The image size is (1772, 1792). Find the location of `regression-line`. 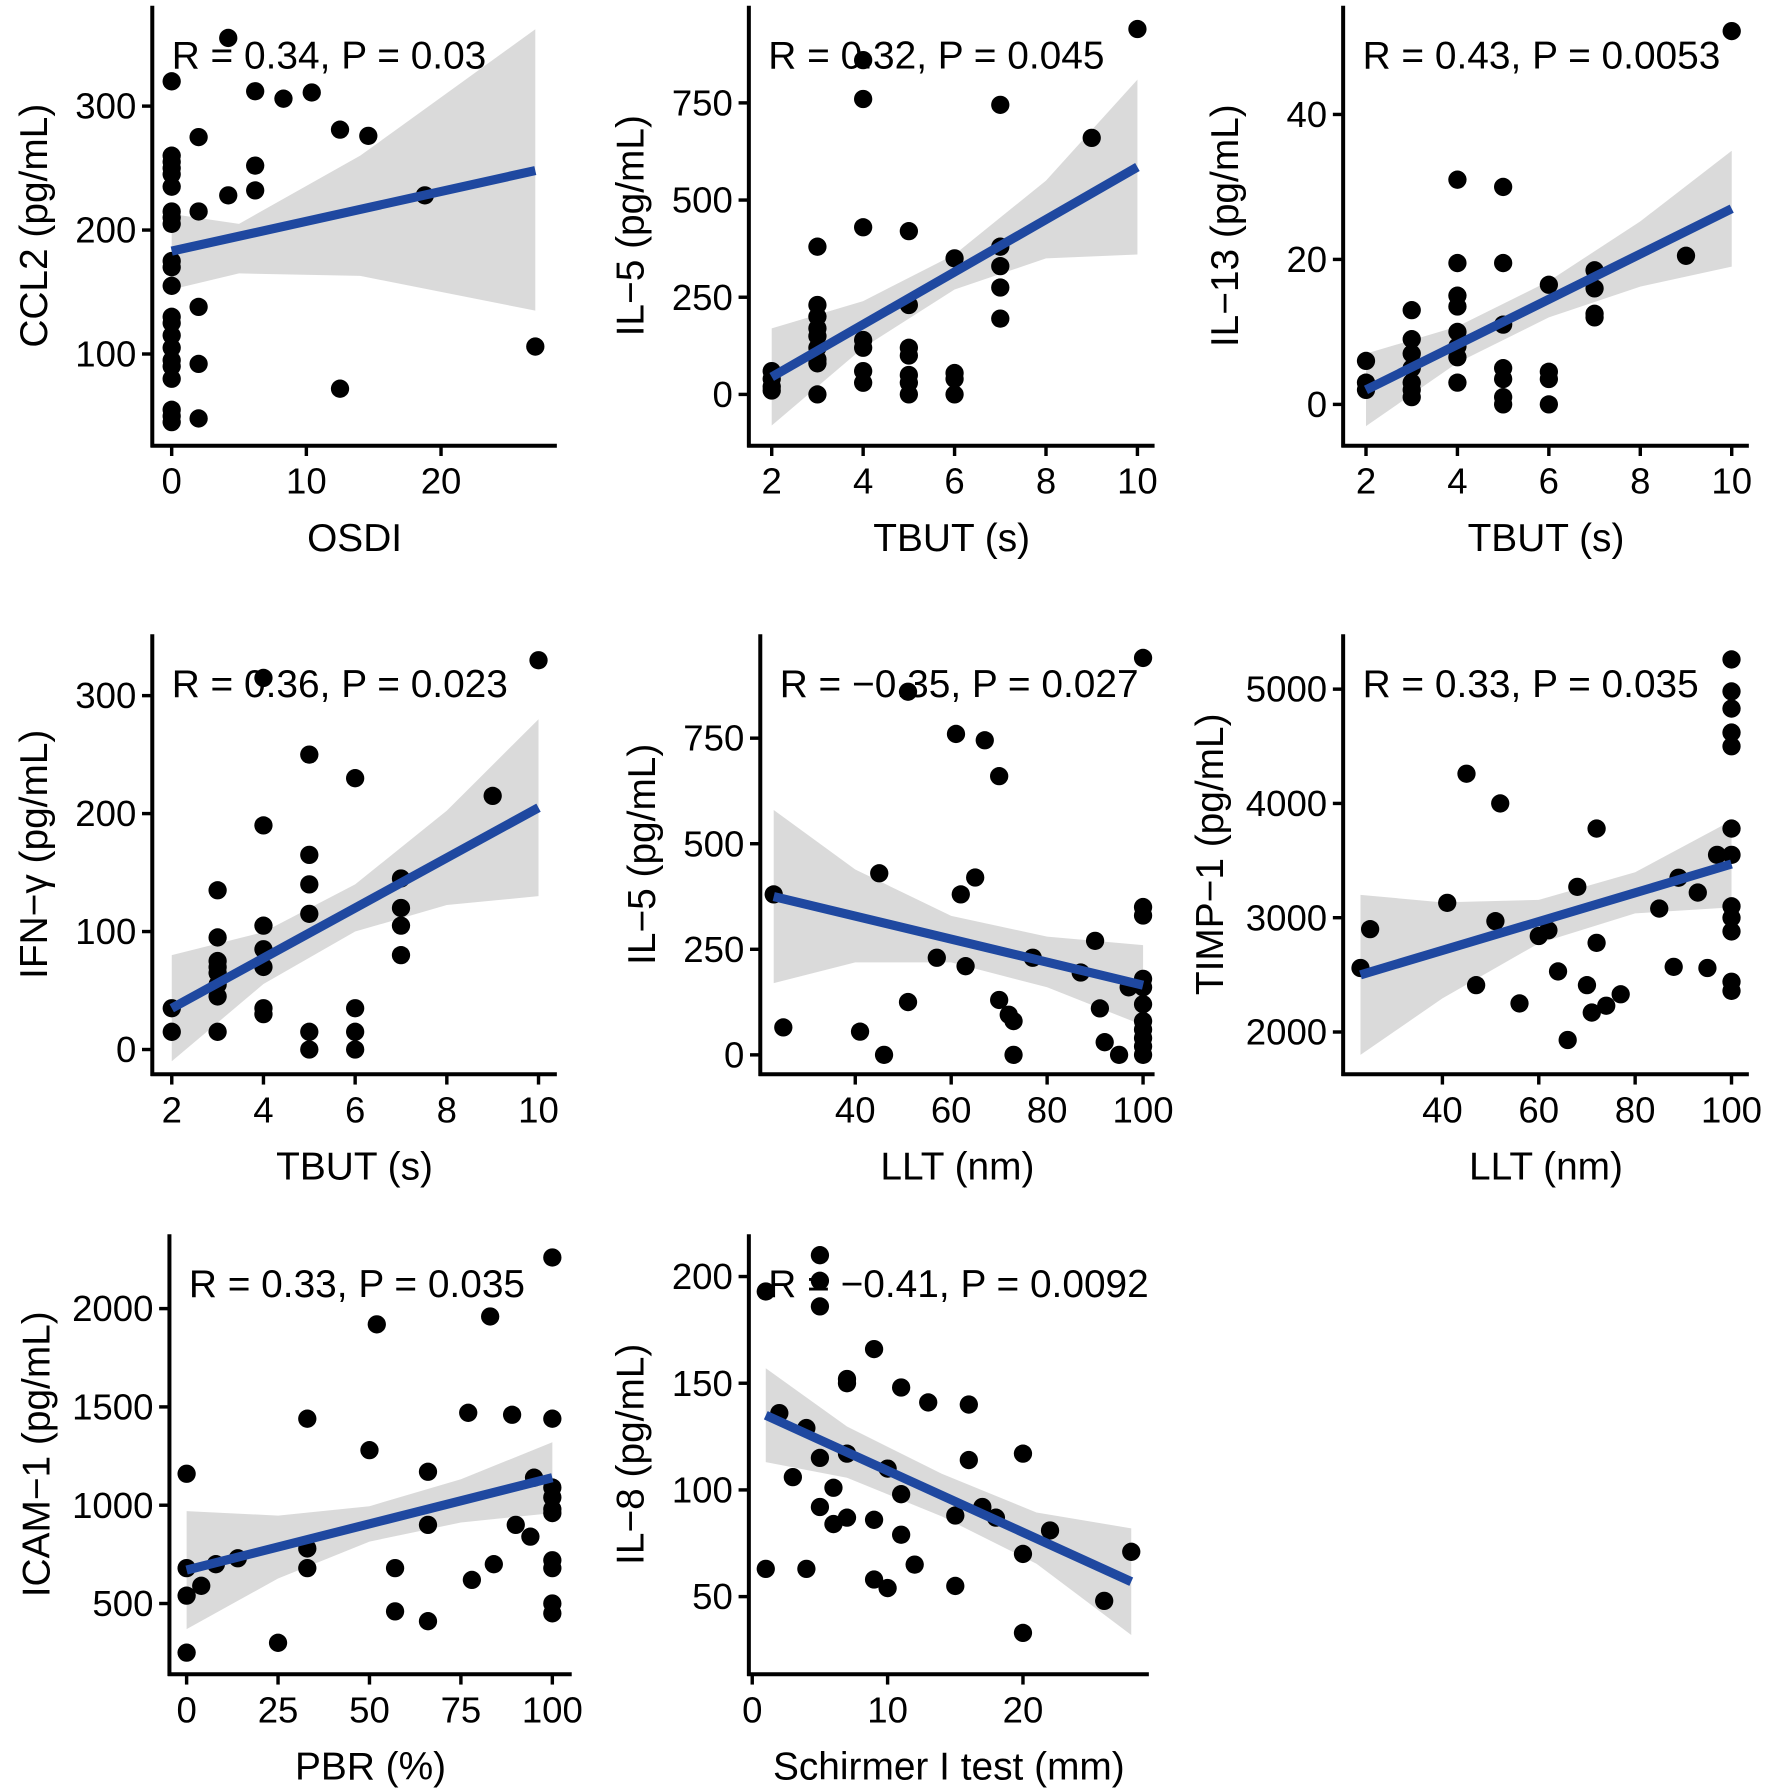

regression-line is located at coordinates (355, 908).